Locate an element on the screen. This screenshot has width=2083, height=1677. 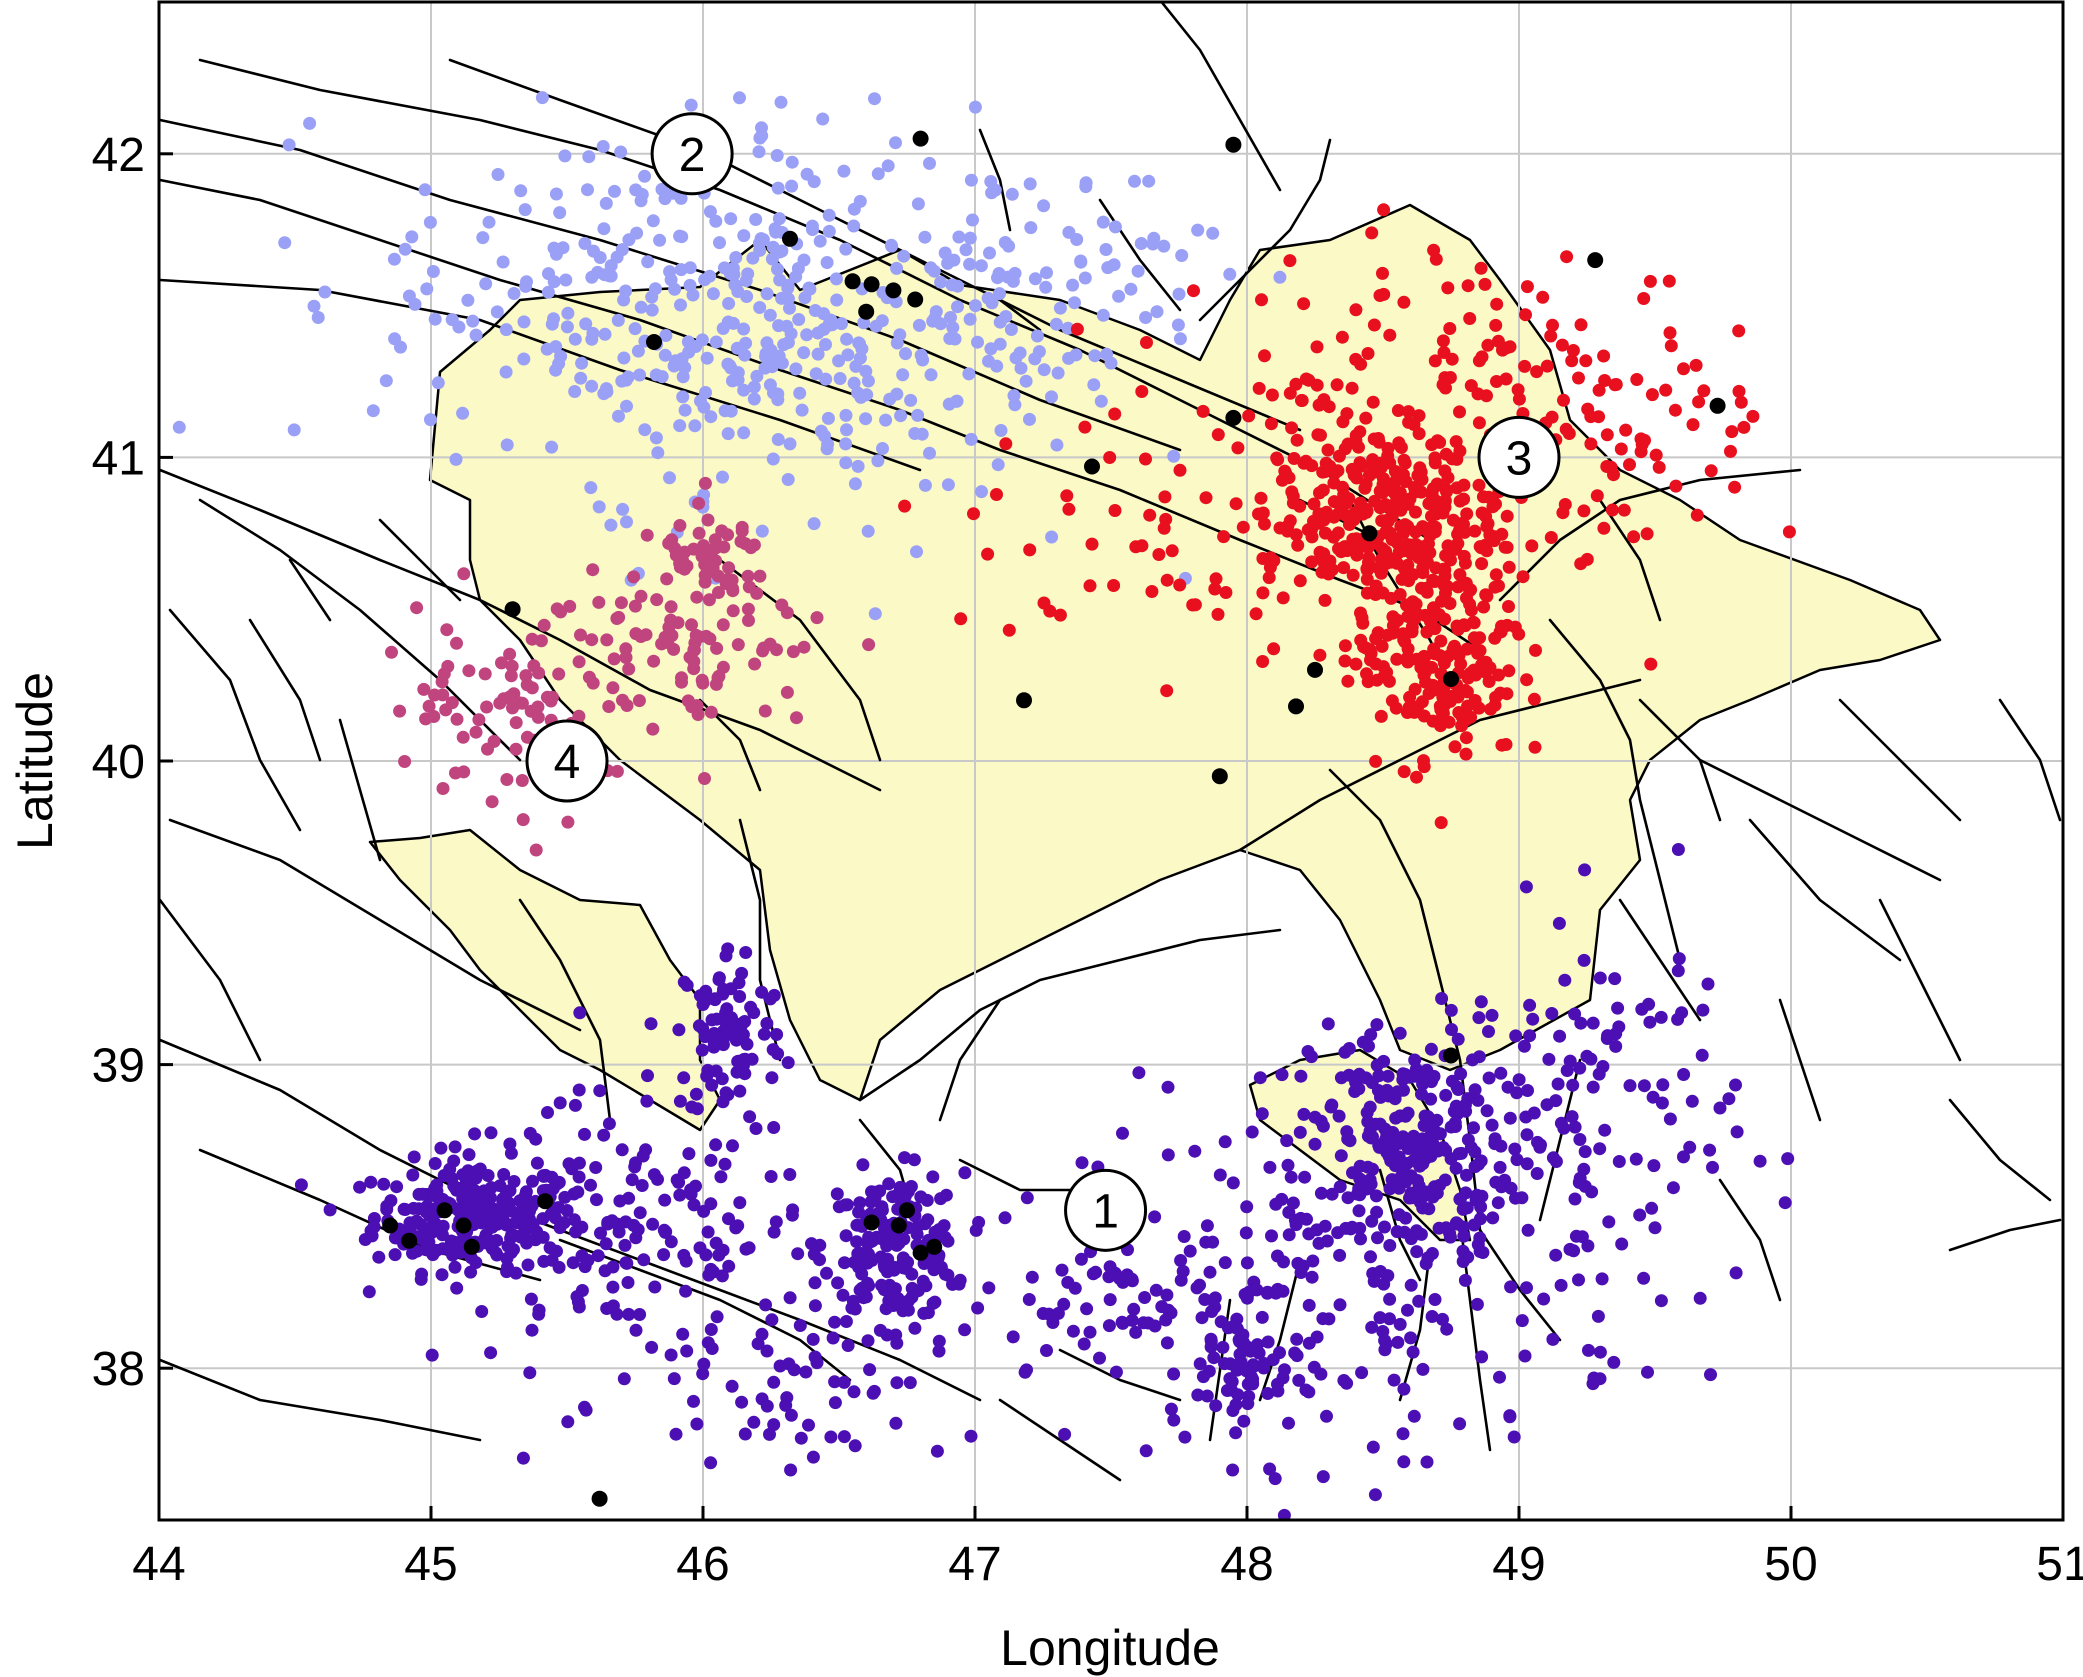
x-tick-label: 48 is located at coordinates (1246, 1564).